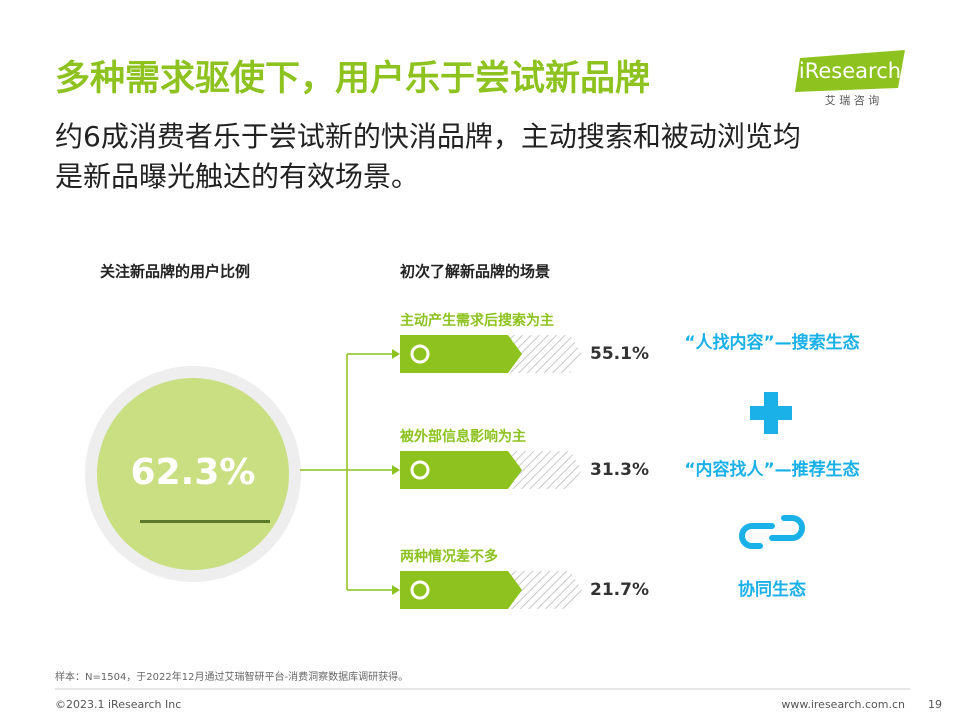 Image resolution: width=960 pixels, height=720 pixels. Describe the element at coordinates (449, 556) in the screenshot. I see `scene-label: 两种情况差不多` at that location.